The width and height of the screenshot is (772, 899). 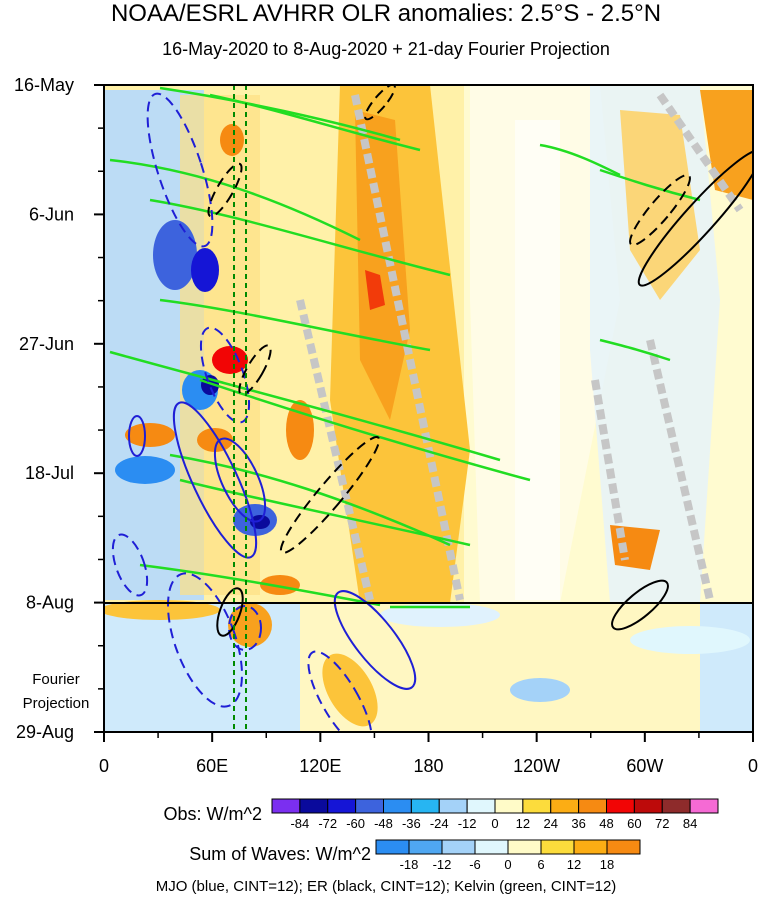 What do you see at coordinates (45, 732) in the screenshot?
I see `y-tick-label: 29-Aug` at bounding box center [45, 732].